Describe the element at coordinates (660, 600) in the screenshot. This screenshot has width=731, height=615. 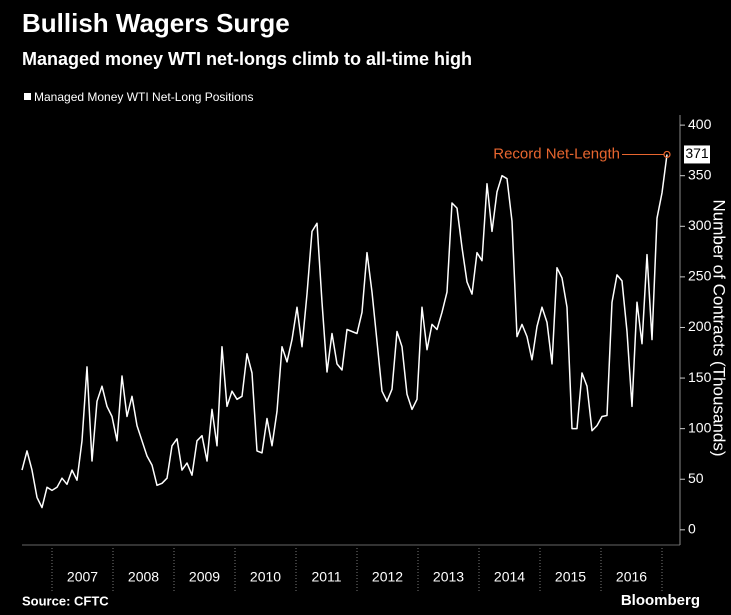
I see `brand: Bloomberg` at that location.